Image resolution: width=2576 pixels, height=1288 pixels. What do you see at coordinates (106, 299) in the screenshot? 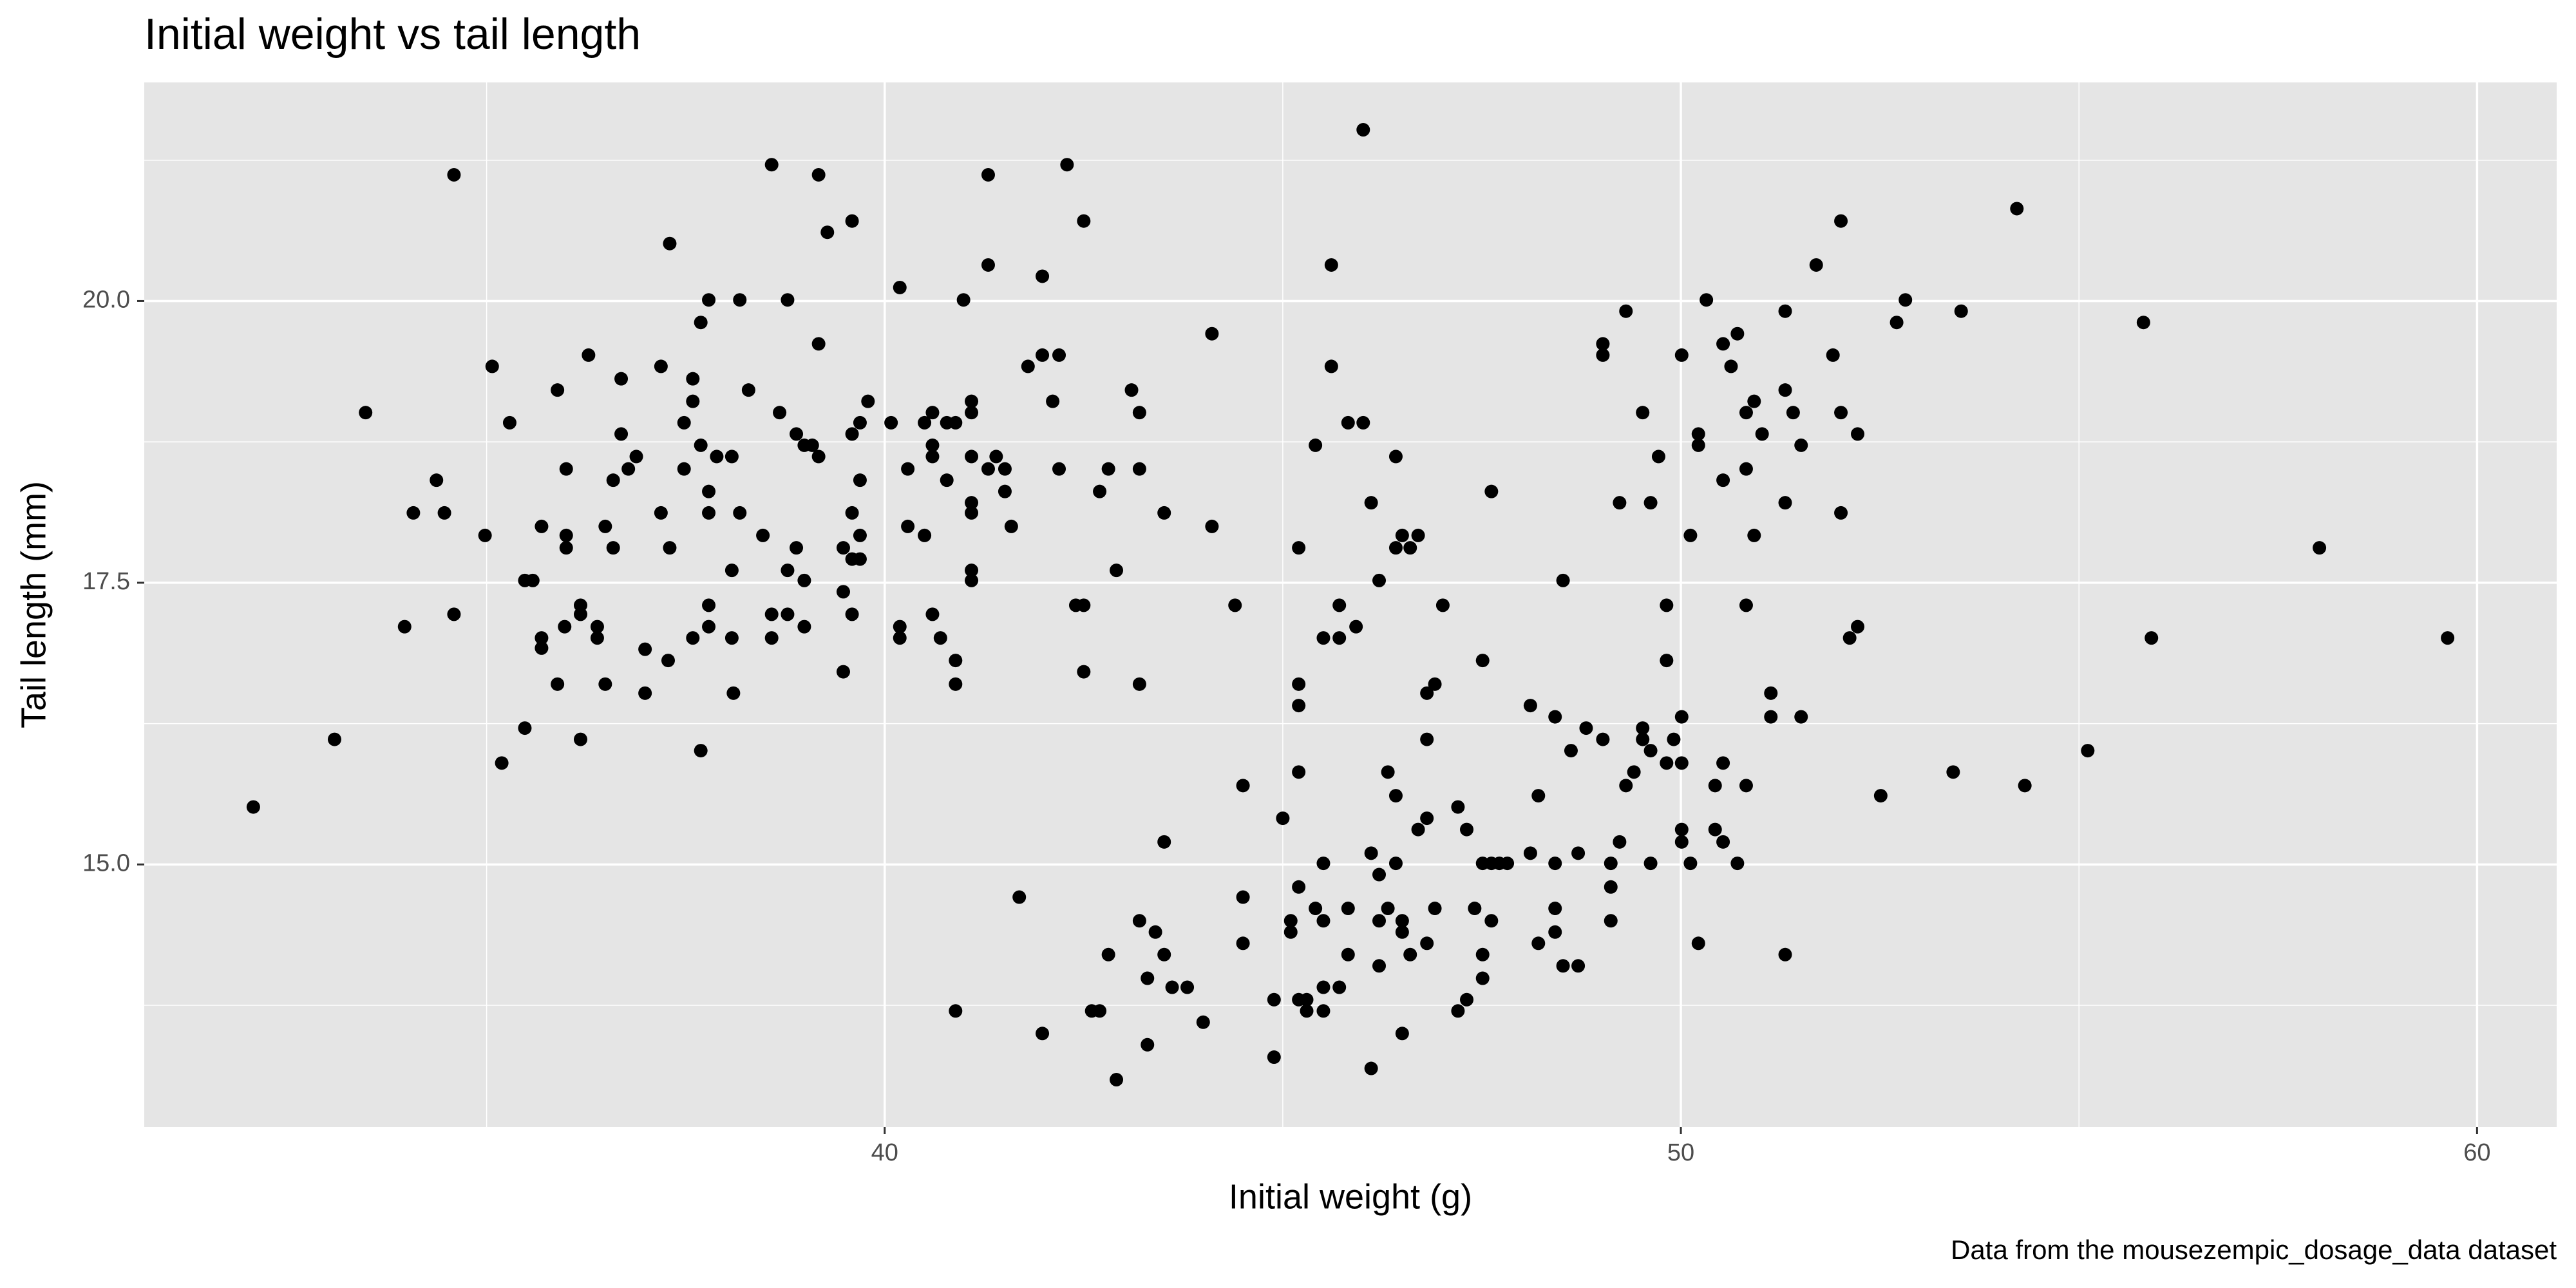
I see `y-tick-label: 20.0` at bounding box center [106, 299].